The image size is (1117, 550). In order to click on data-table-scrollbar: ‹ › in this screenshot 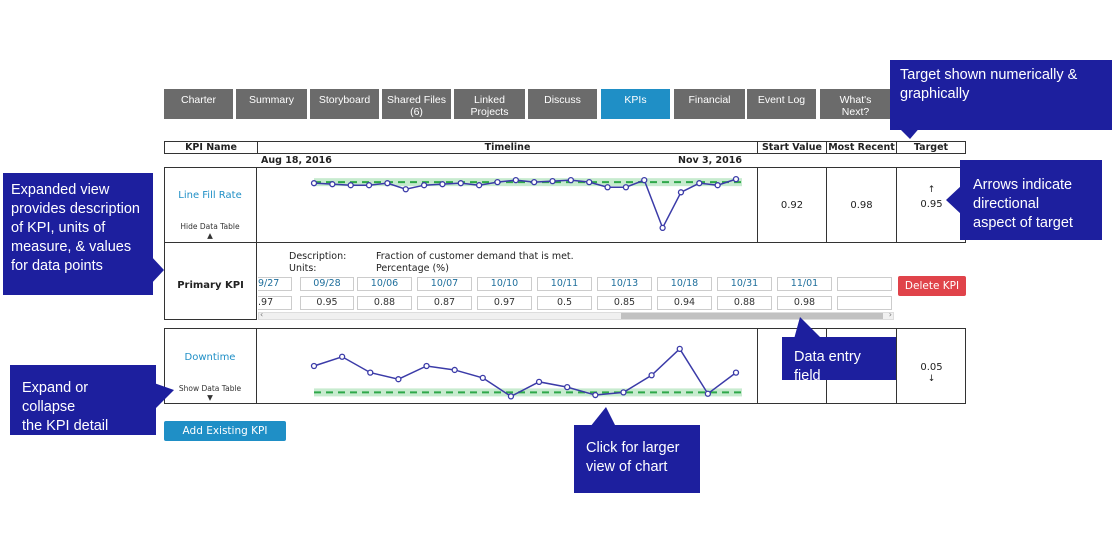, I will do `click(576, 315)`.